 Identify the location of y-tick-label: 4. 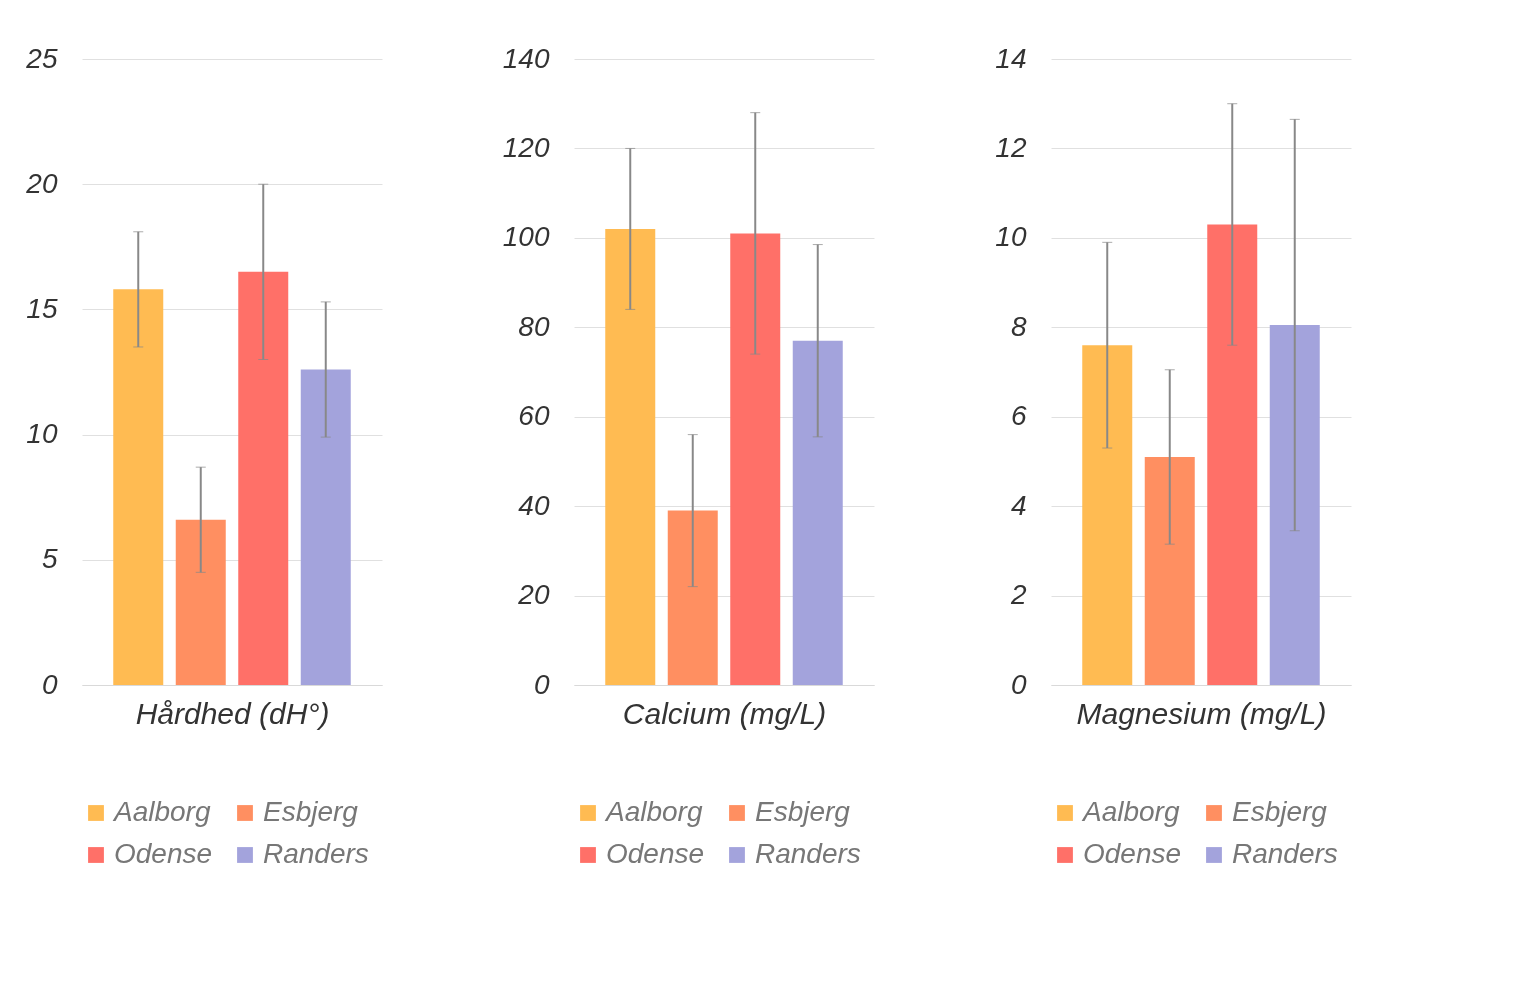
(1018, 505).